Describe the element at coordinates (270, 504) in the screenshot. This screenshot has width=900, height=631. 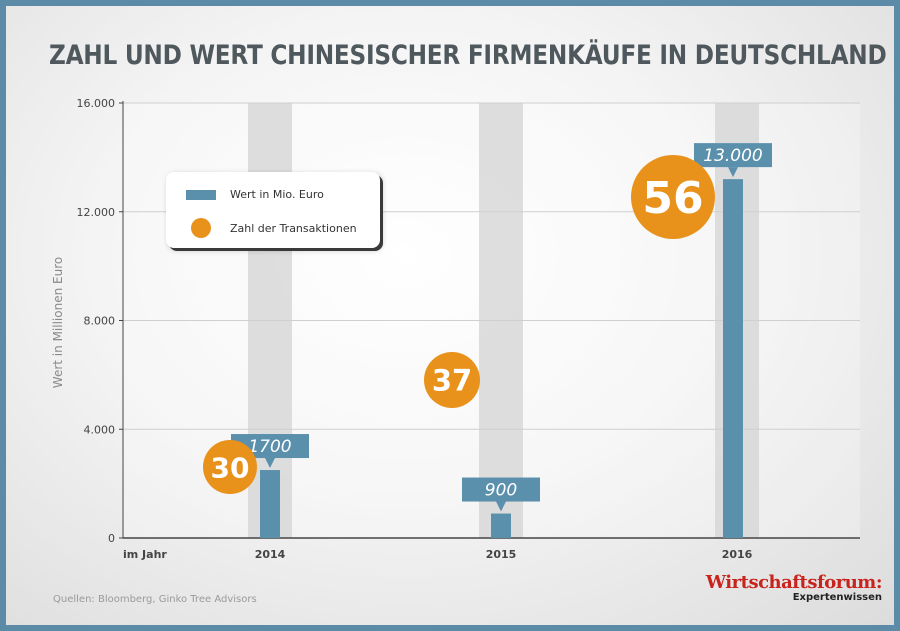
I see `bar-2014` at that location.